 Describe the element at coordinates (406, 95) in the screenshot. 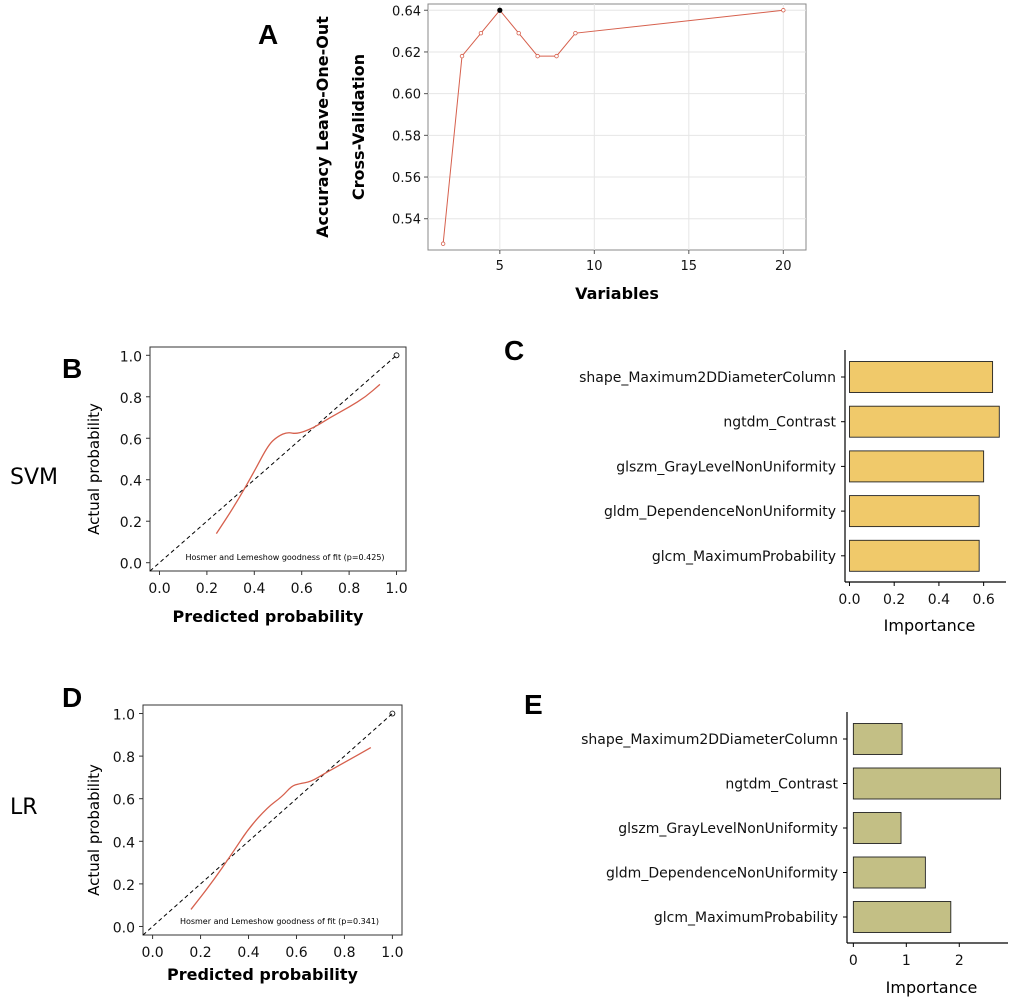

I see `y-tick-label: 0.60` at that location.